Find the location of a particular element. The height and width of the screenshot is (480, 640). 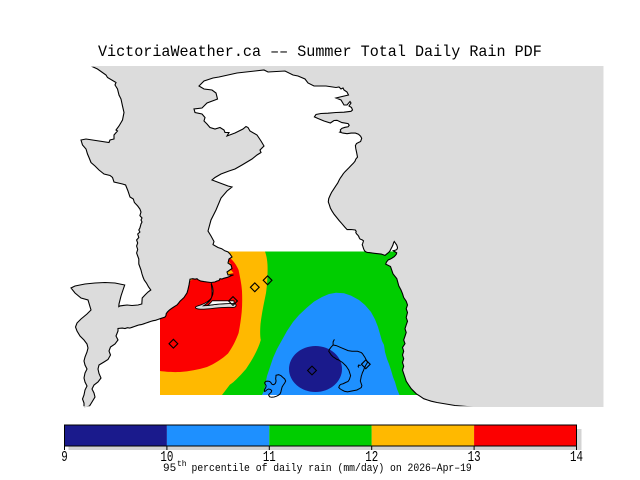

svg-text: 12 is located at coordinates (371, 456).